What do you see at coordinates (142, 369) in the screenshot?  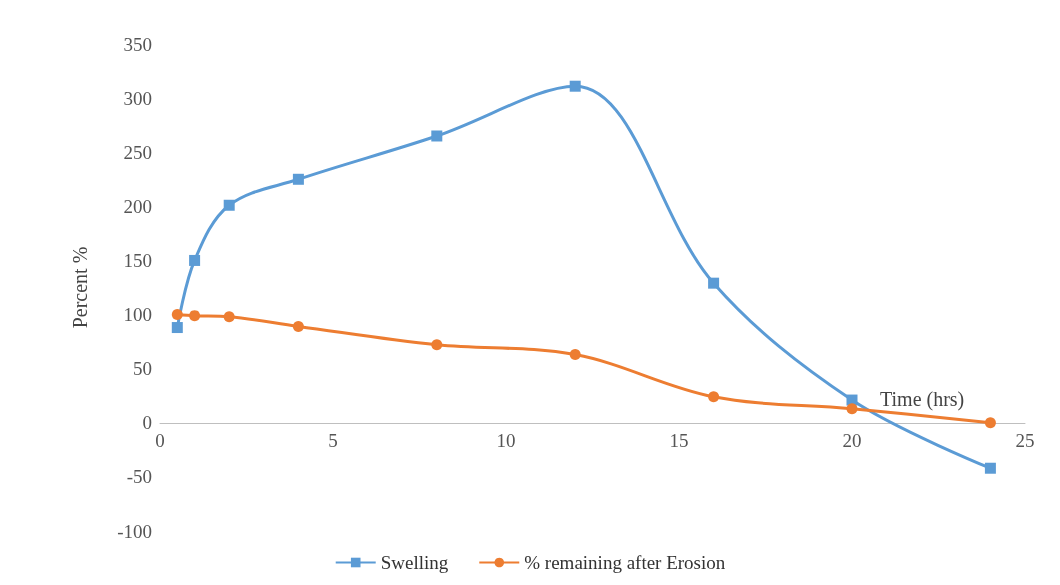 I see `y-tick-label: 50` at bounding box center [142, 369].